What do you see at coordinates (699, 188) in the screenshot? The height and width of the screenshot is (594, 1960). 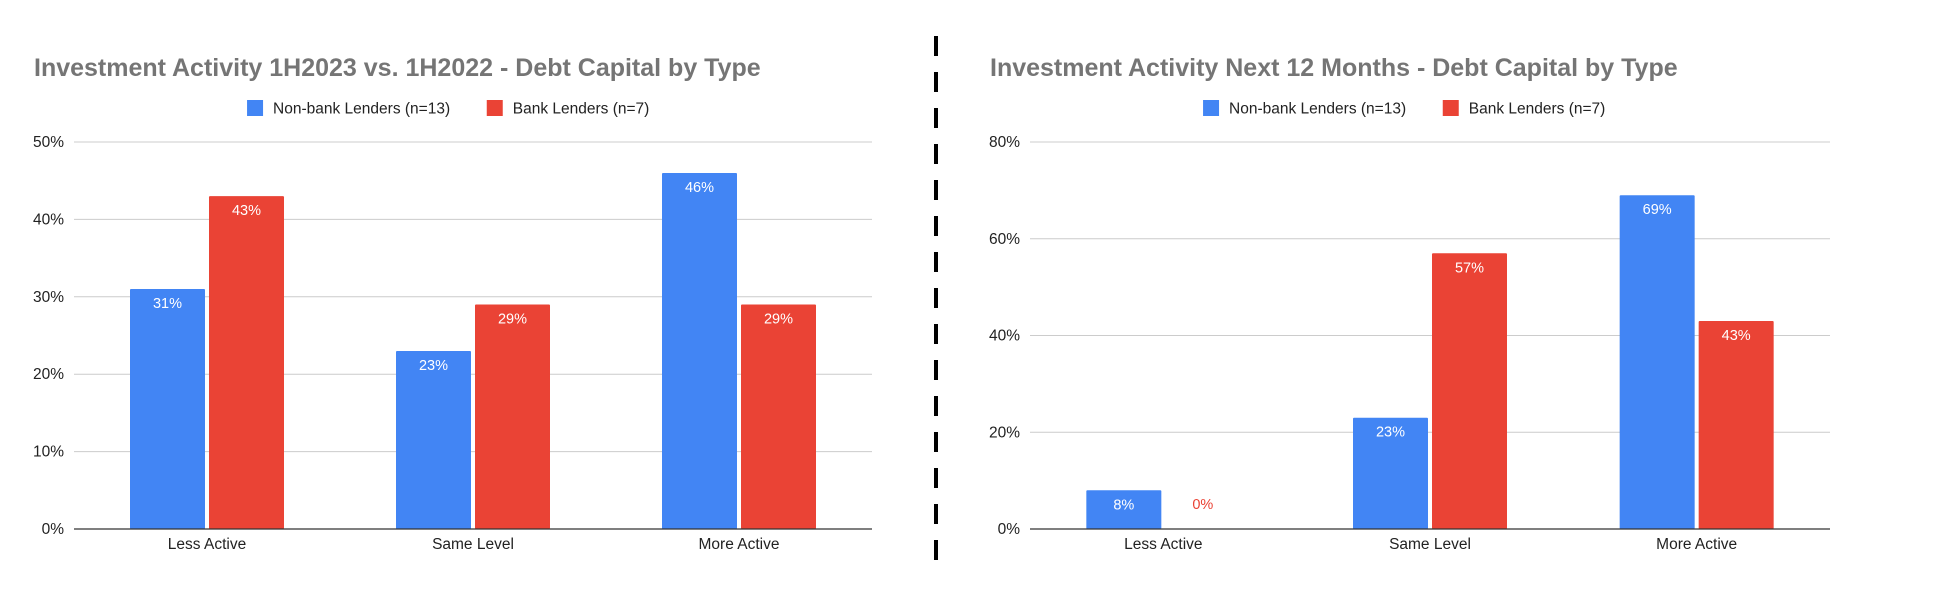 I see `data-label: 46%` at bounding box center [699, 188].